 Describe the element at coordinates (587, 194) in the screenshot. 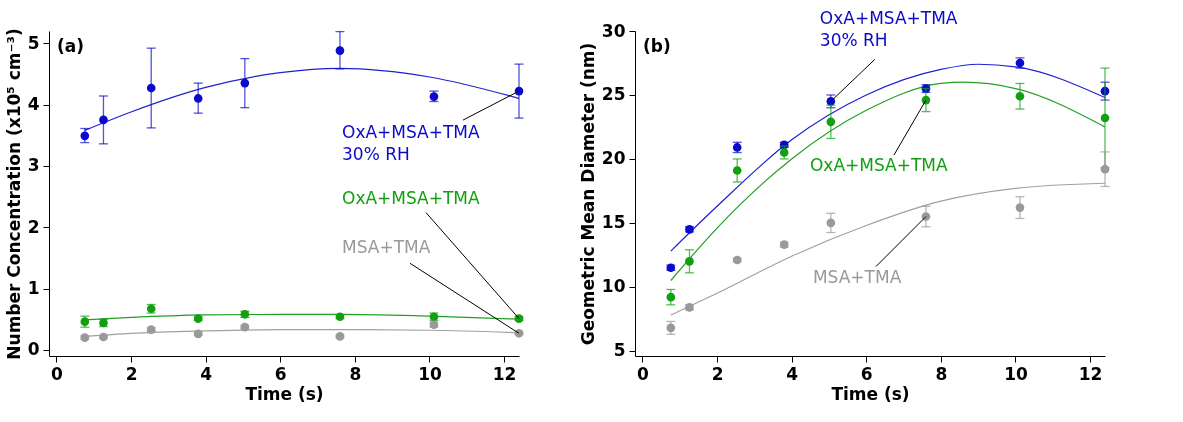

I see `y-axis-title: Geometric Mean Diameter (nm)` at that location.